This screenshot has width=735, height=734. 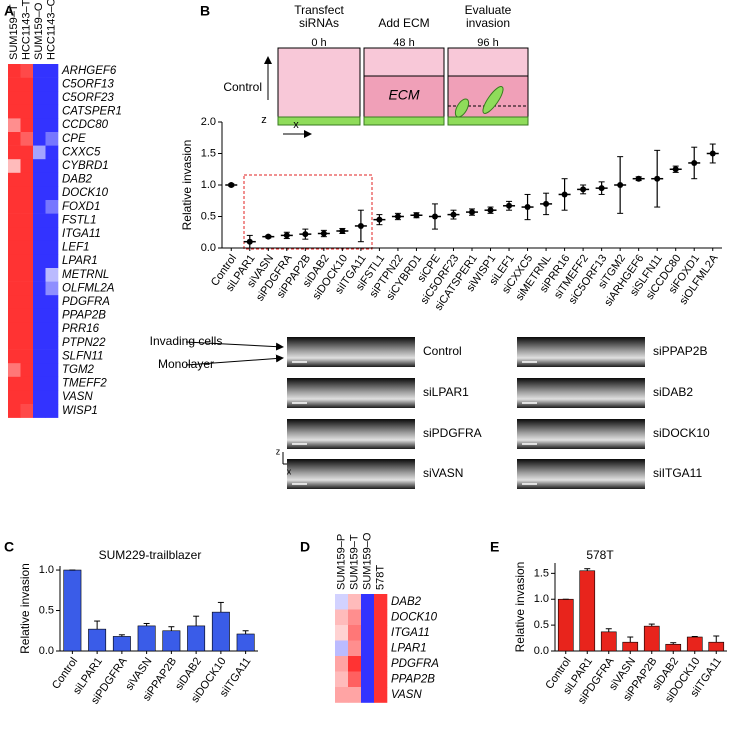 What do you see at coordinates (88, 98) in the screenshot?
I see `row-label: C5ORF23` at bounding box center [88, 98].